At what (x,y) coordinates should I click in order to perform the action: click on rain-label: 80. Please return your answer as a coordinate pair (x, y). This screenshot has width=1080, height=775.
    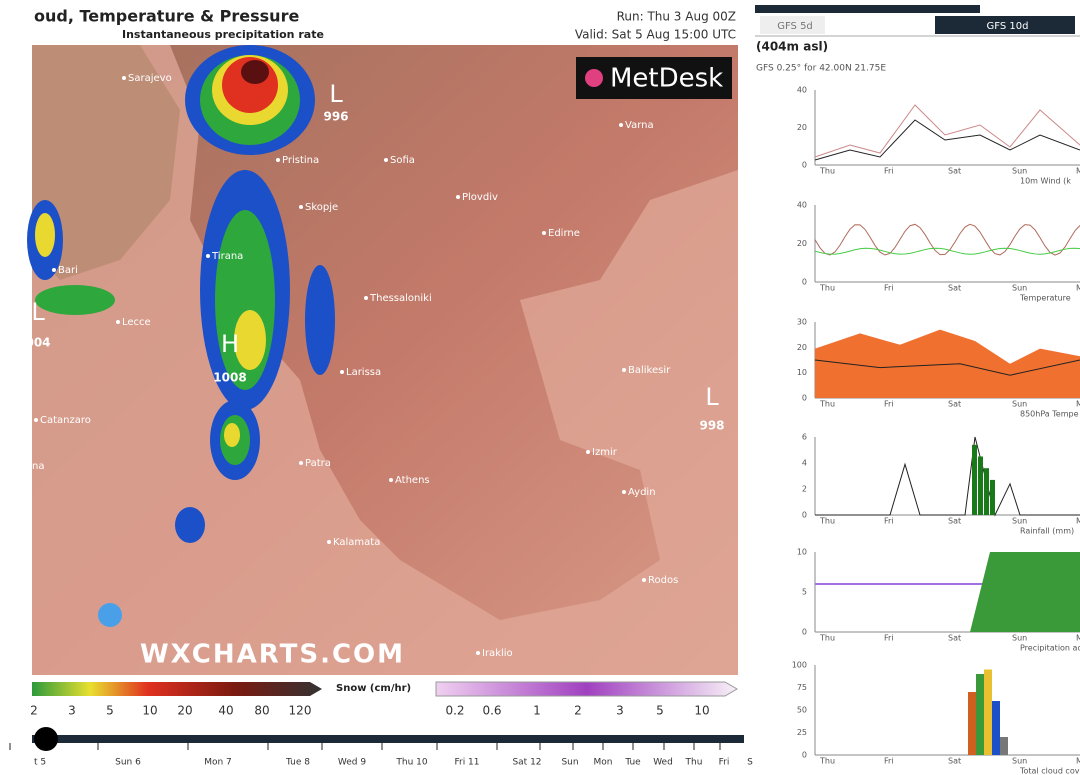
    Looking at the image, I should click on (261, 711).